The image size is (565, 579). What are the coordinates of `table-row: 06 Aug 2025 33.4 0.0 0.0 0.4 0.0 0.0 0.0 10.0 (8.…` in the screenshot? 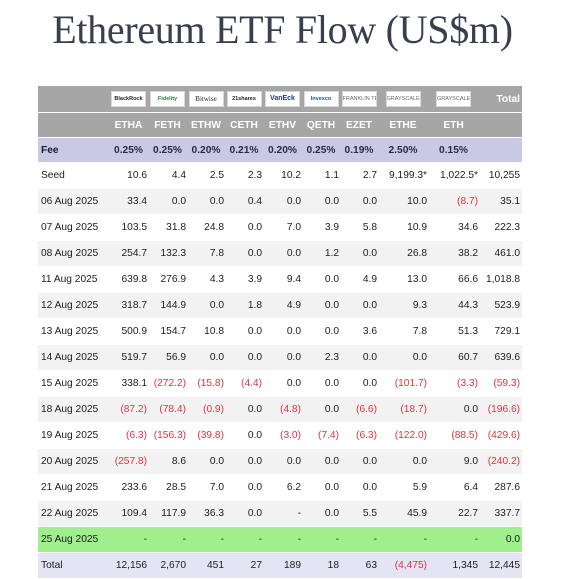 It's located at (280, 201).